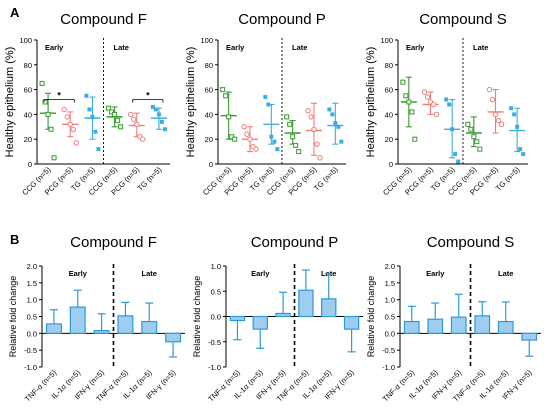 Image resolution: width=550 pixels, height=414 pixels. What do you see at coordinates (480, 47) in the screenshot?
I see `a-s-section-late: Late` at bounding box center [480, 47].